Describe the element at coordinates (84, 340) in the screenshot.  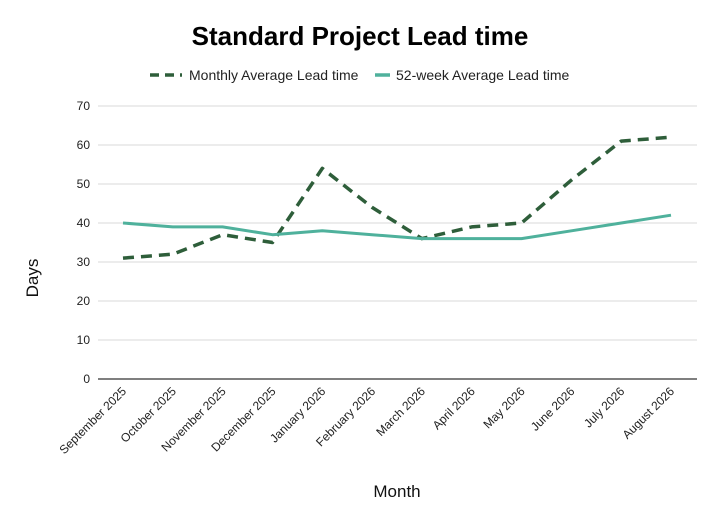
I see `y-tick-label: 10` at that location.